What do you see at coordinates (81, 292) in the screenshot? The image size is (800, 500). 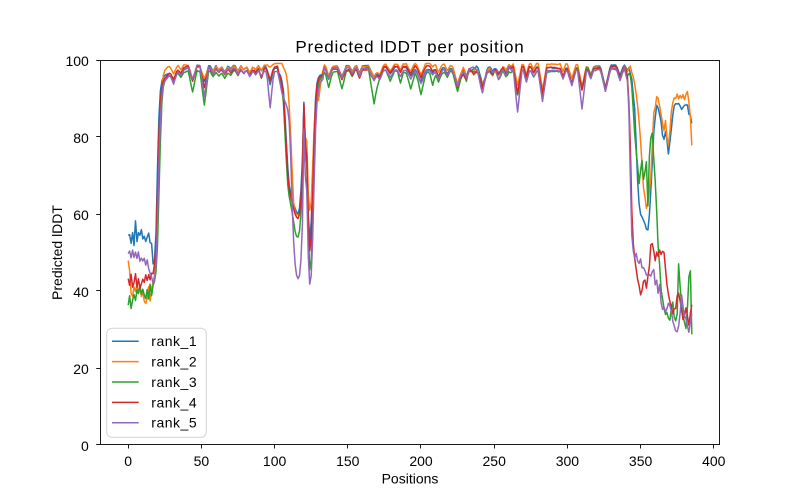 I see `svg-text: 40` at bounding box center [81, 292].